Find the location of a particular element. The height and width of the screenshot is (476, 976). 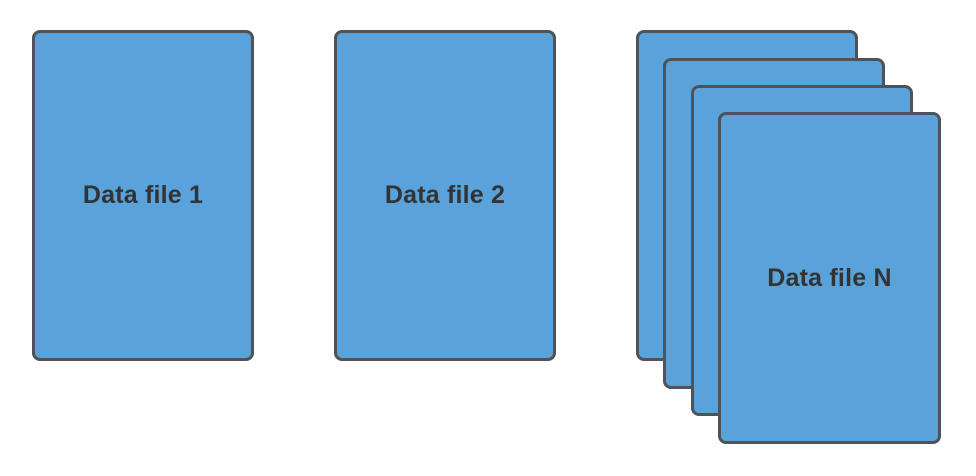

data-file-2-label: Data file 2 is located at coordinates (445, 195).